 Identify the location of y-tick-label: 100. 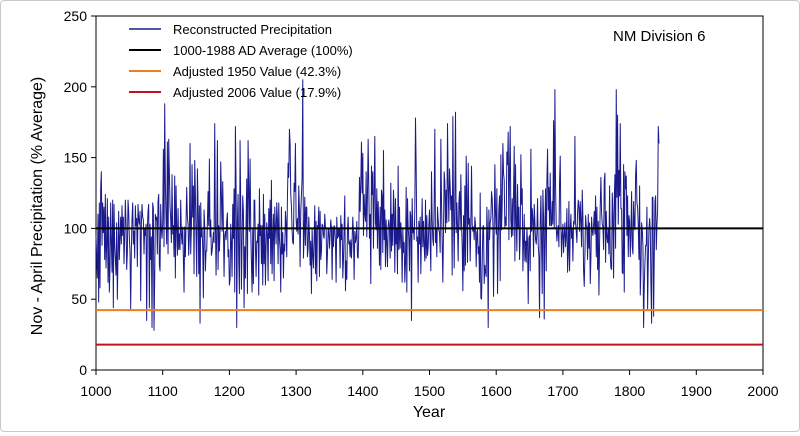
(76, 228).